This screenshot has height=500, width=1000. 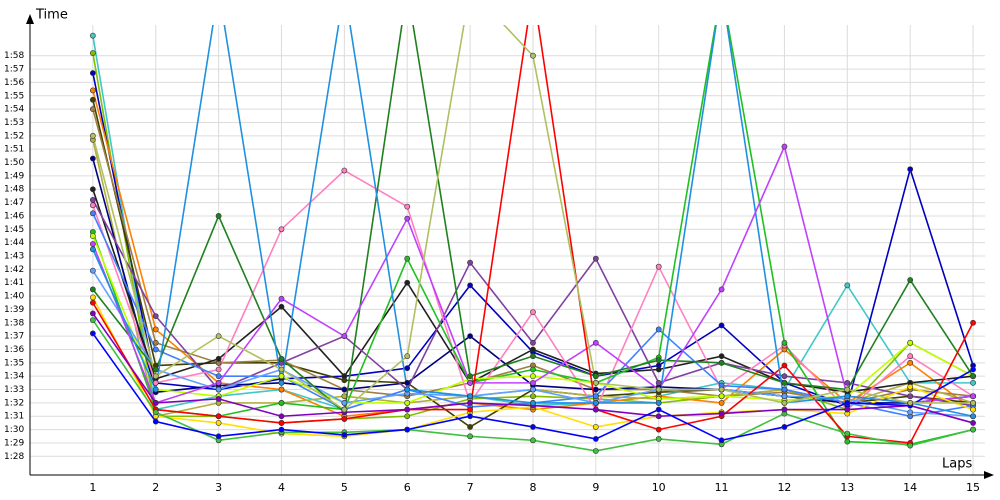 I want to click on y-tick-label: 1:41, so click(x=14, y=283).